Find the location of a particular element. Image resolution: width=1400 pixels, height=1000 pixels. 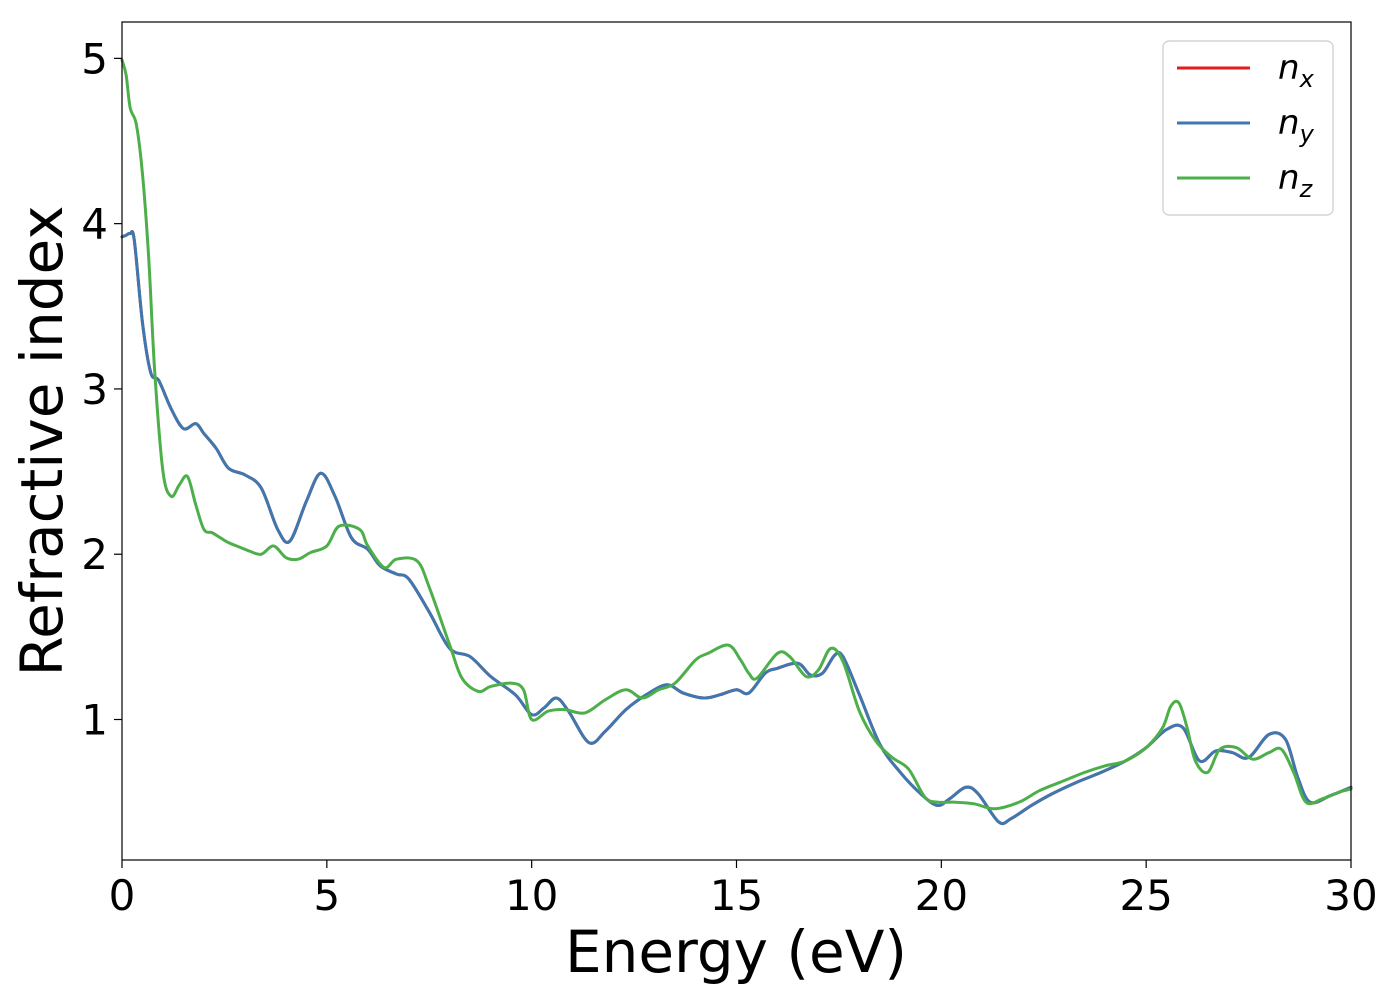

x-tick-label: 0 is located at coordinates (122, 895).